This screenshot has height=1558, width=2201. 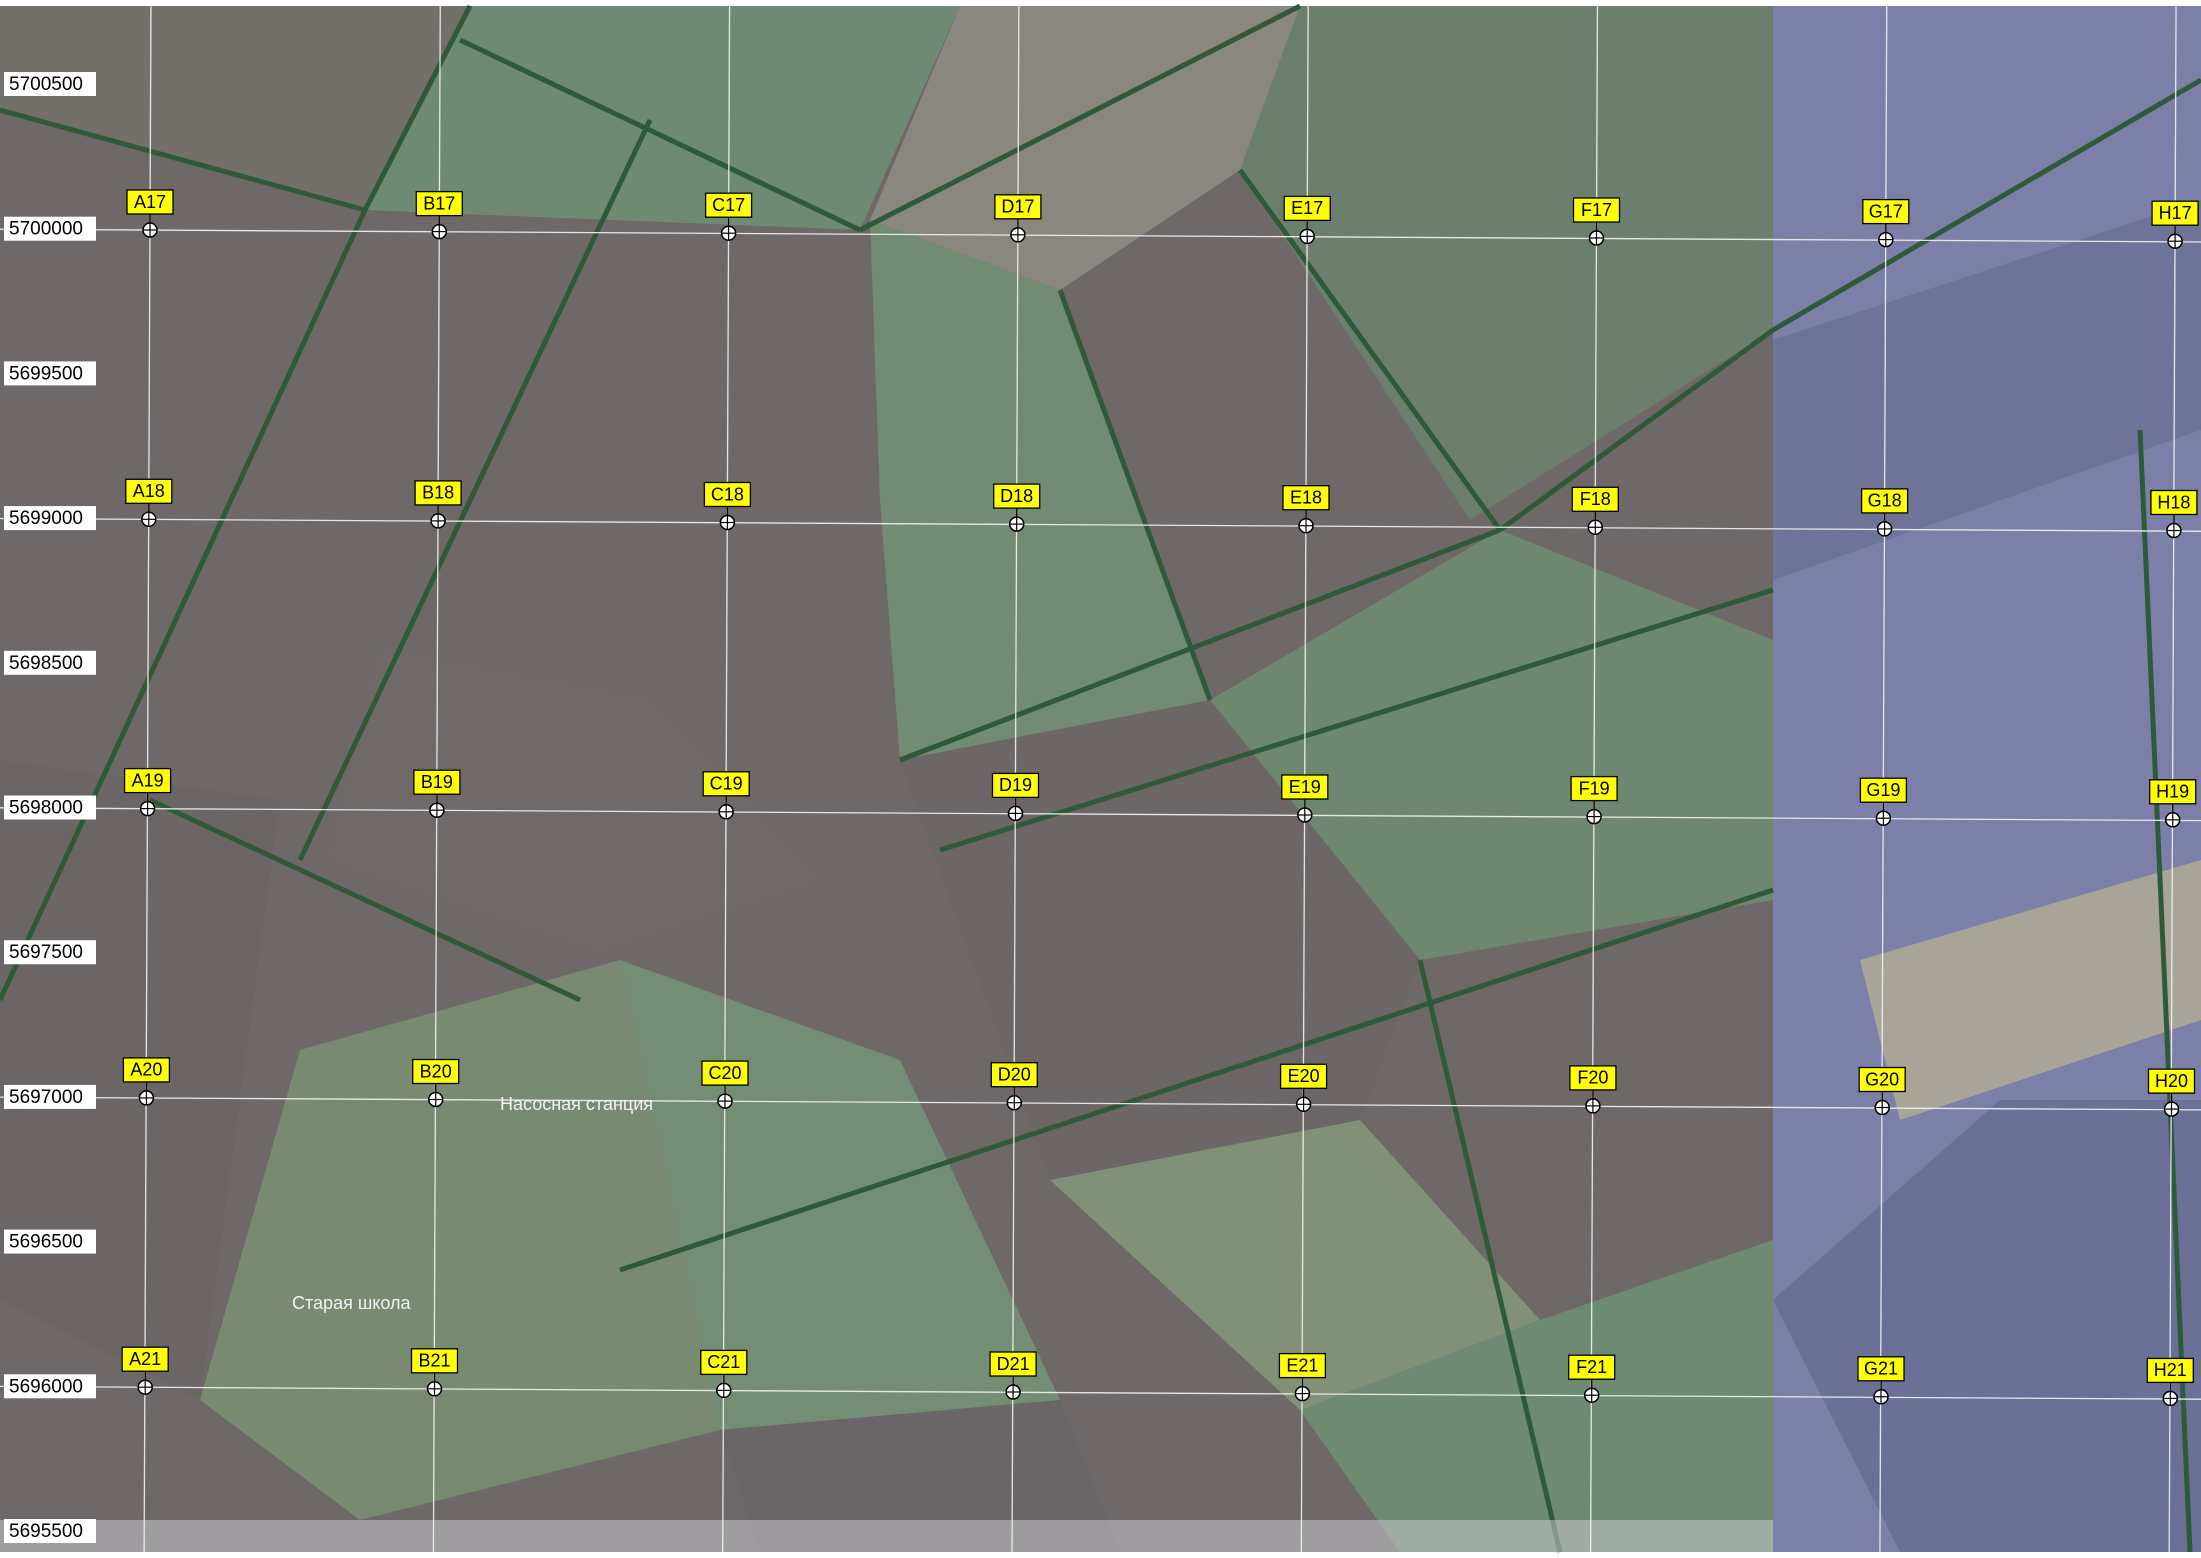 What do you see at coordinates (46, 373) in the screenshot?
I see `northing-label: 5699500` at bounding box center [46, 373].